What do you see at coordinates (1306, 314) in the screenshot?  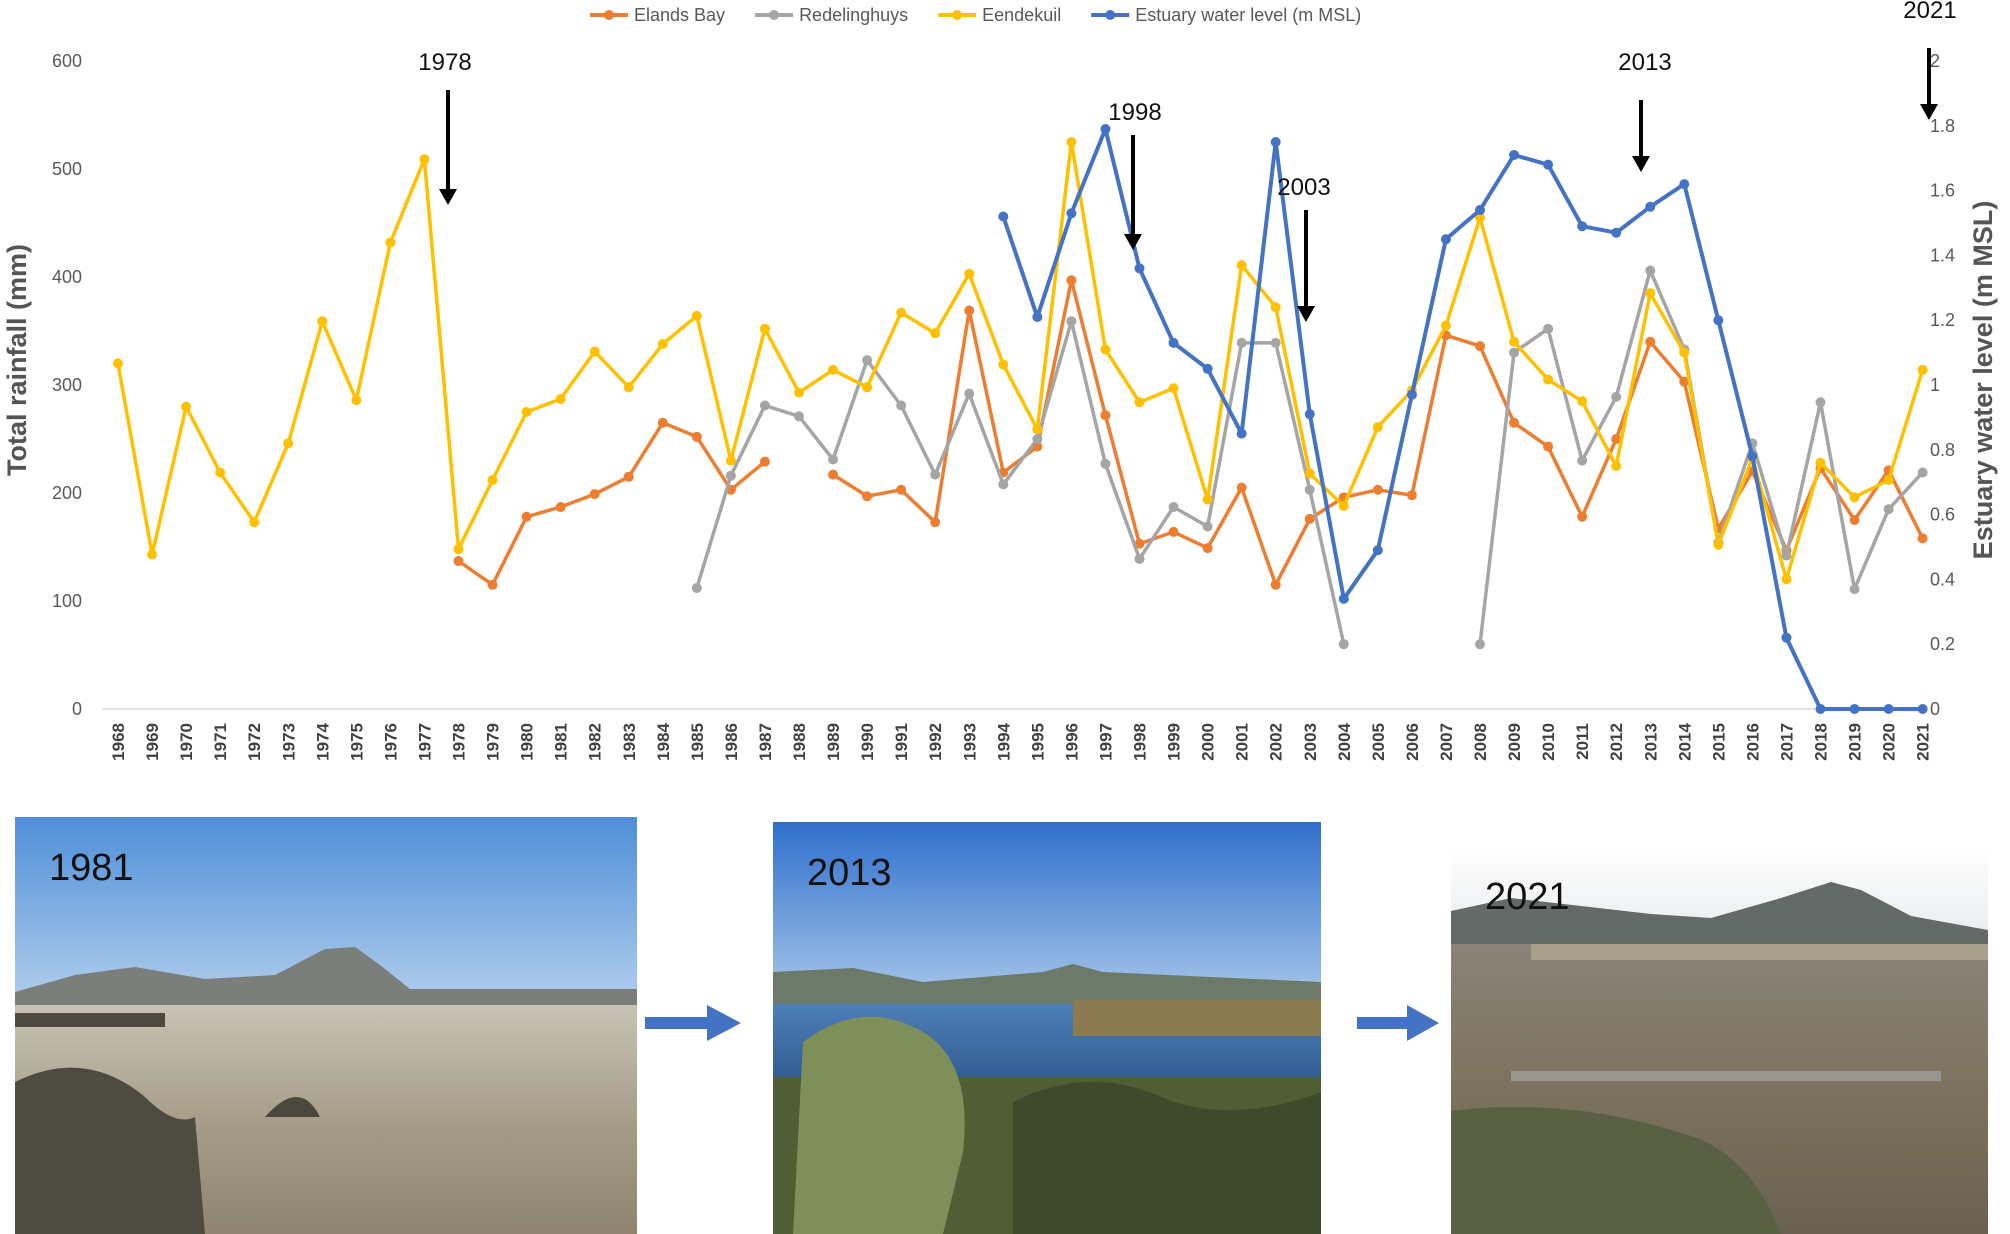 I see `annotation-arrow-head` at bounding box center [1306, 314].